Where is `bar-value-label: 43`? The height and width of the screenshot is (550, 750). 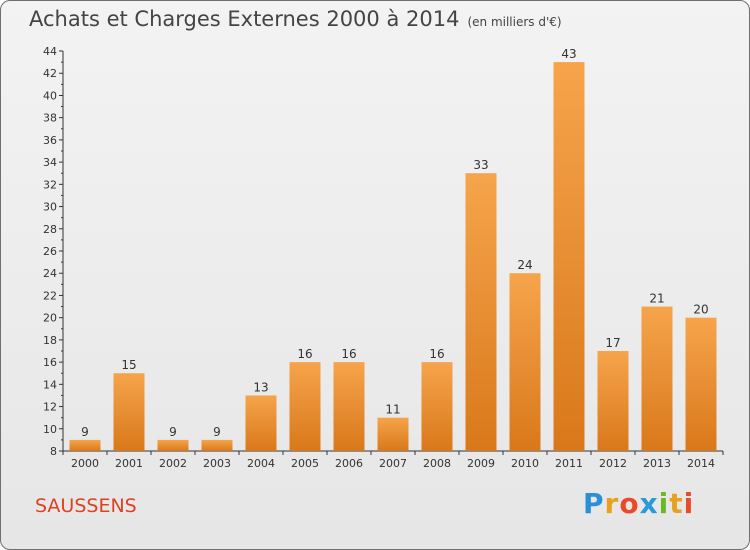 bar-value-label: 43 is located at coordinates (568, 54).